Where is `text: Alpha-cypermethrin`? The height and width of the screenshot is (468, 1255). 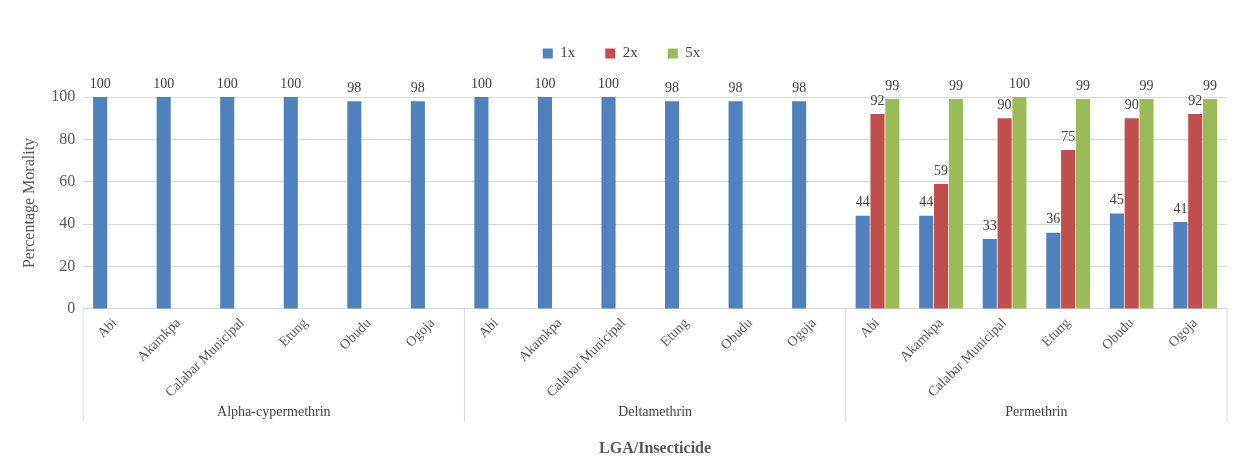
text: Alpha-cypermethrin is located at coordinates (274, 411).